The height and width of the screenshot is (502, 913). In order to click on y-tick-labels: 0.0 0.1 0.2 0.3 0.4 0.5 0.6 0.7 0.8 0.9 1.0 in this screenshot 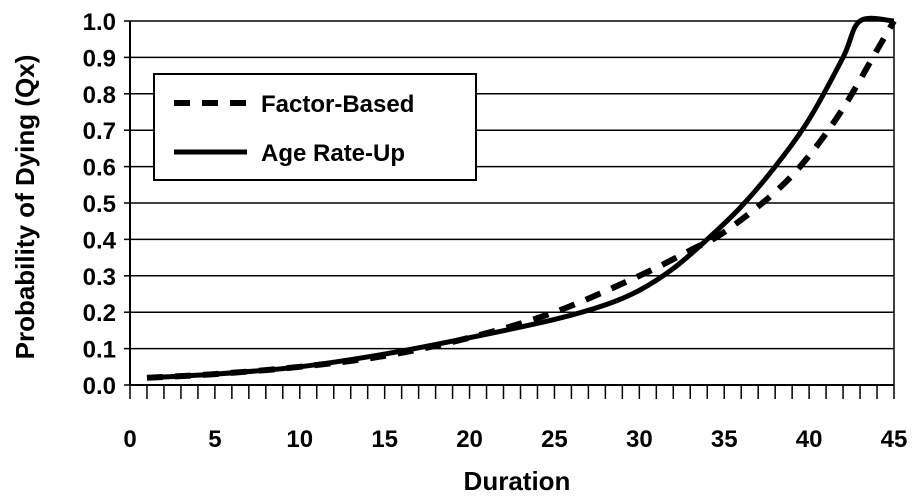, I will do `click(100, 204)`.